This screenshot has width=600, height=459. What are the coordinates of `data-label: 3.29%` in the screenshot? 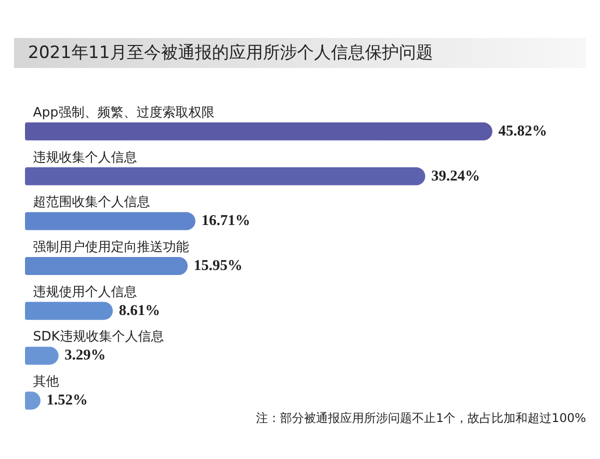 It's located at (85, 356).